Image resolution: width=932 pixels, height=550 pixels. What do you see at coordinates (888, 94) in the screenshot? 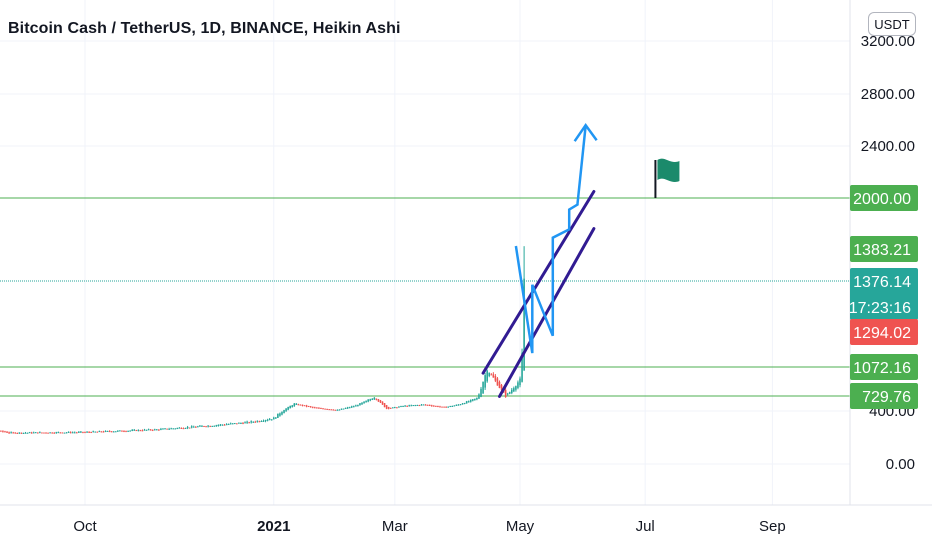
I see `y-tick-label: 2800.00` at bounding box center [888, 94].